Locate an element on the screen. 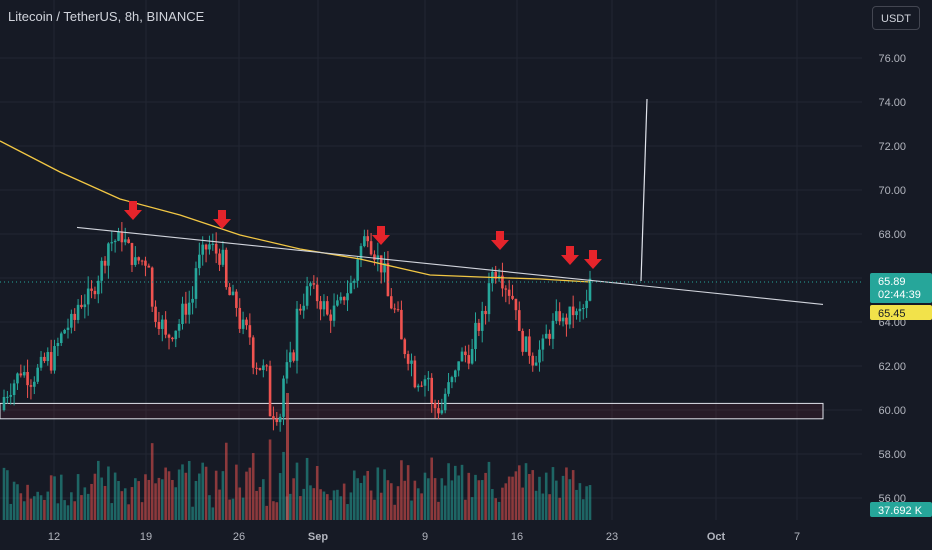  x-tick-label: 12 is located at coordinates (54, 537).